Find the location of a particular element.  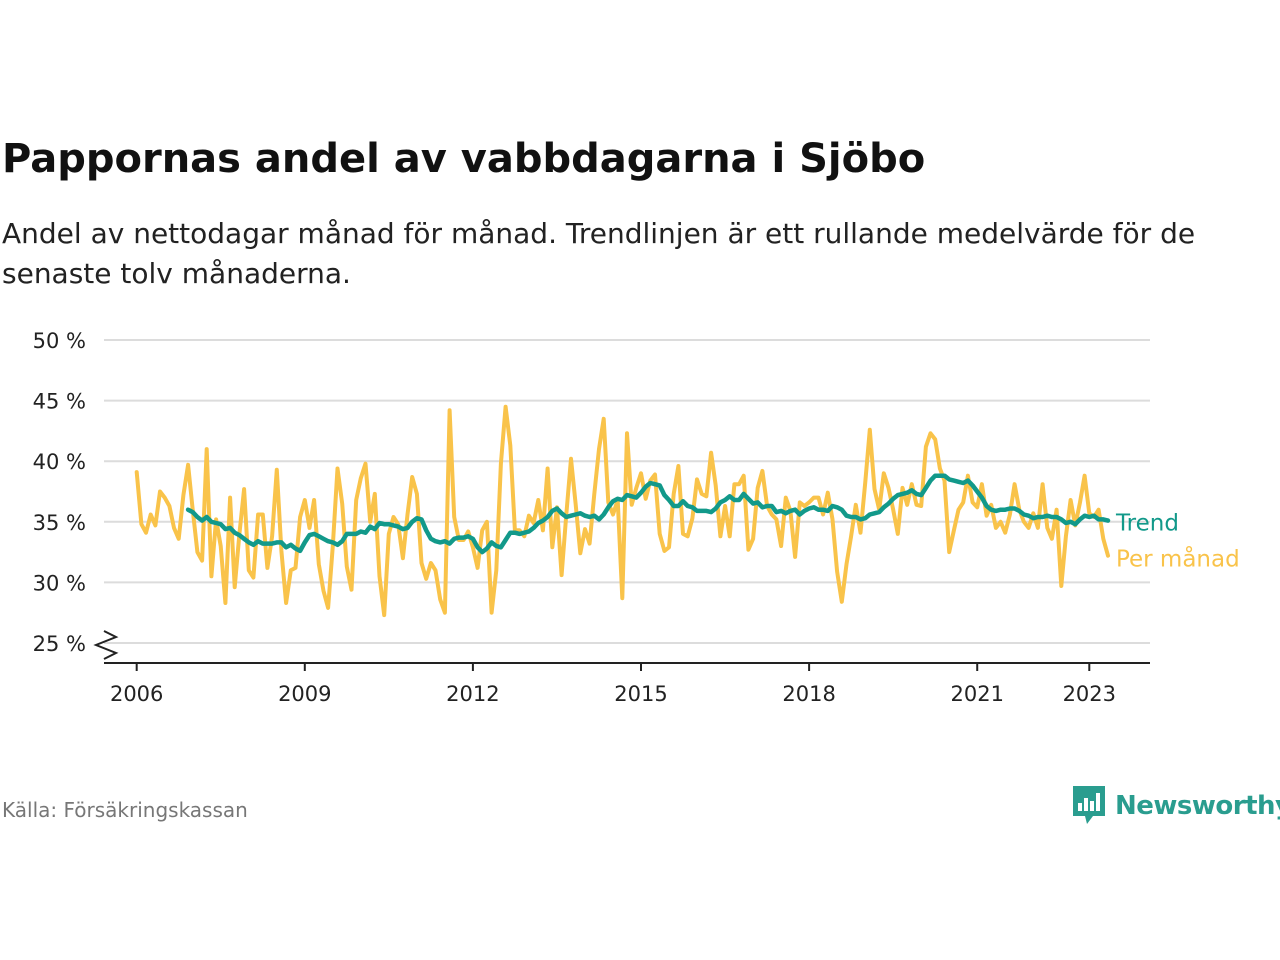

x-tick-label-2023: 2023 is located at coordinates (1089, 694).